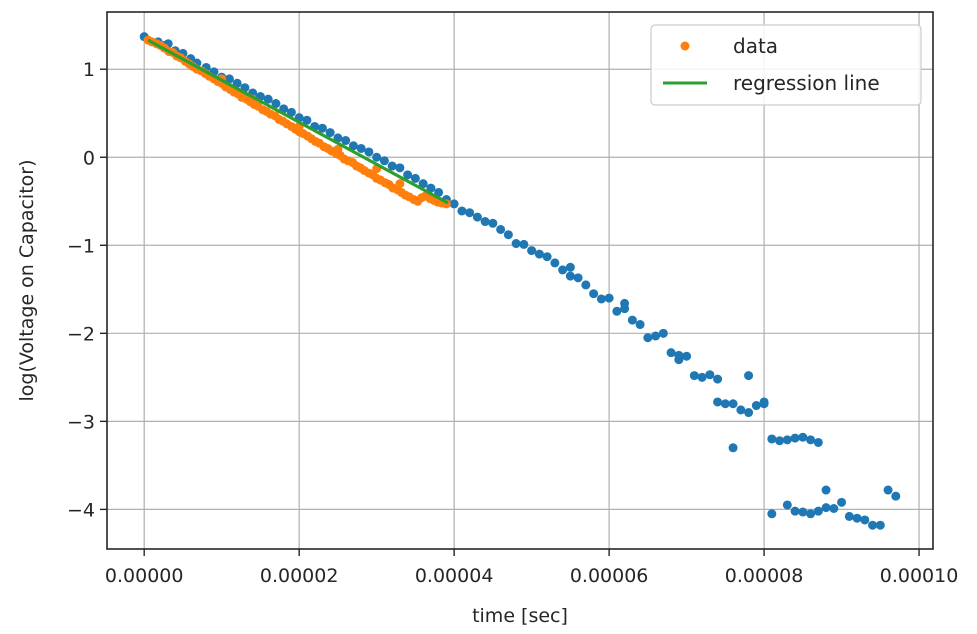 Image resolution: width=977 pixels, height=634 pixels. I want to click on legend: data regression line, so click(786, 65).